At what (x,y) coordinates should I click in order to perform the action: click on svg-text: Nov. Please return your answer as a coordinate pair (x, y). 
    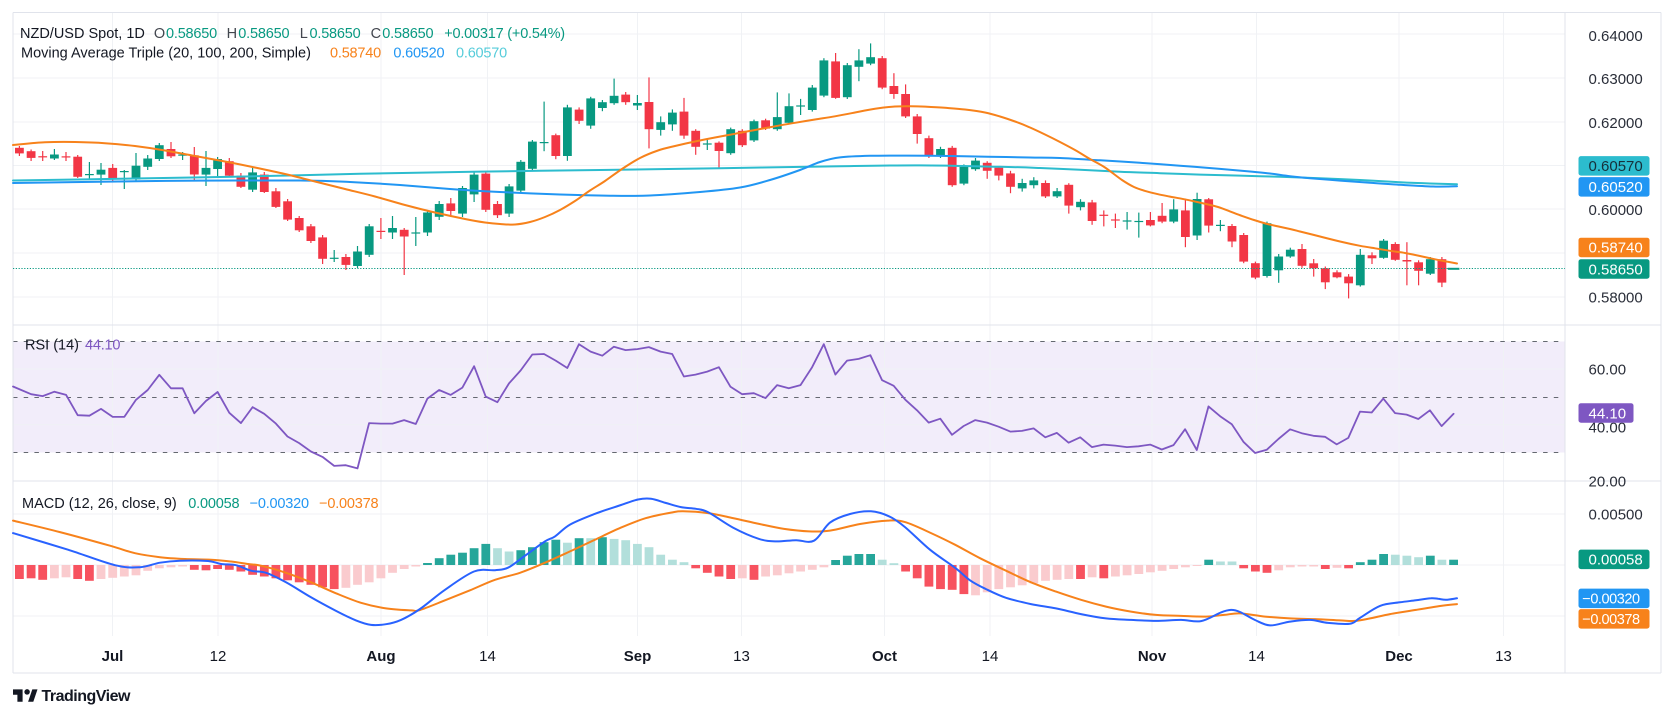
    Looking at the image, I should click on (1152, 656).